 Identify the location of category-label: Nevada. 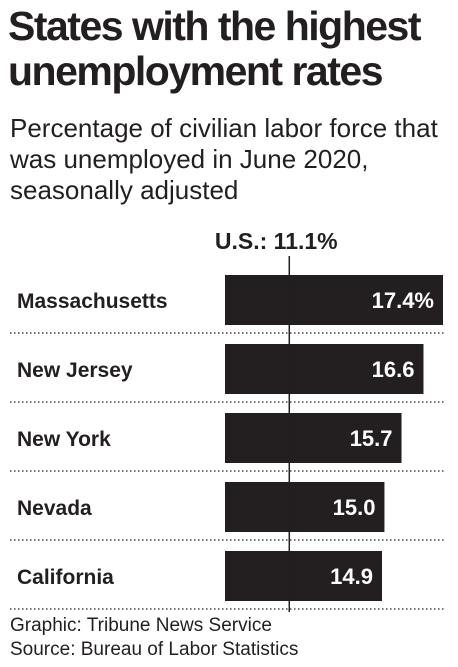
(54, 508).